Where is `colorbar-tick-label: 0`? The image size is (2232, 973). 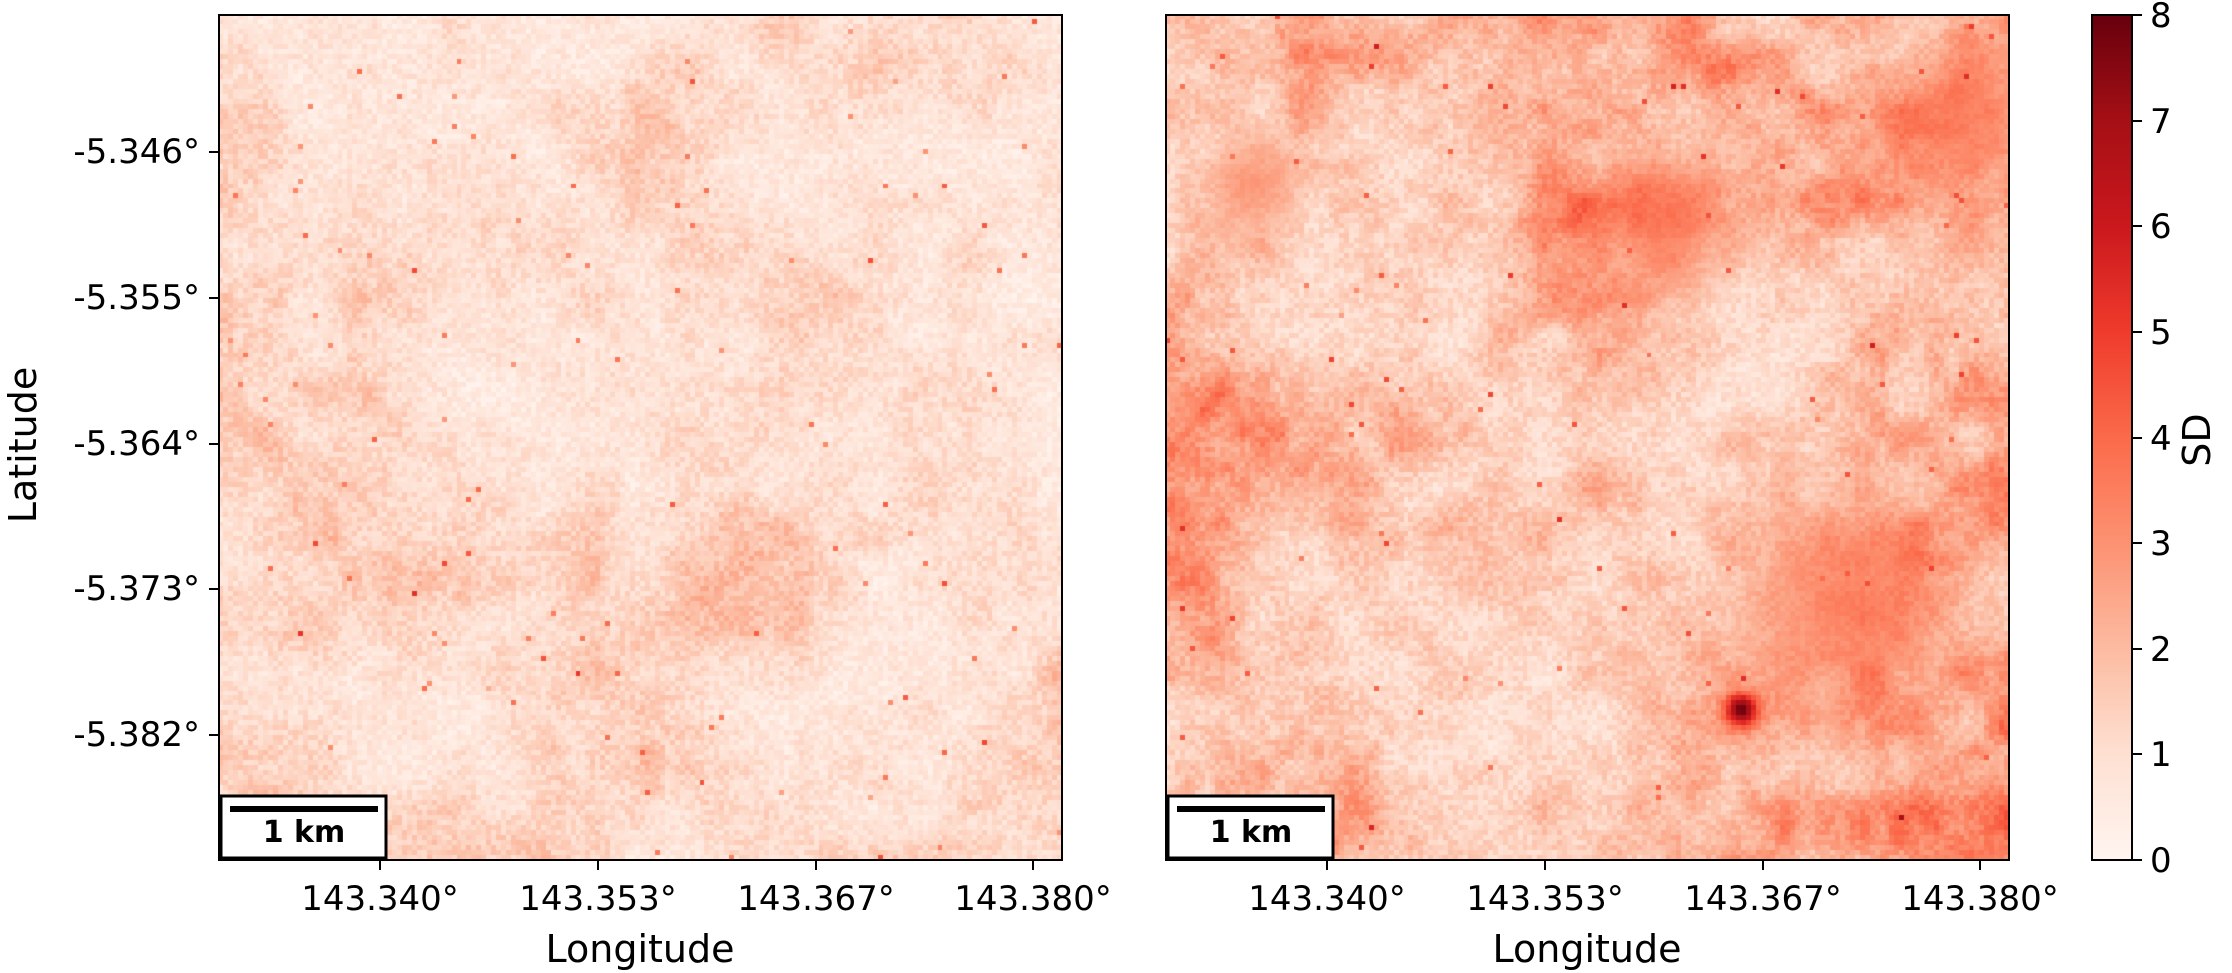
colorbar-tick-label: 0 is located at coordinates (2161, 861).